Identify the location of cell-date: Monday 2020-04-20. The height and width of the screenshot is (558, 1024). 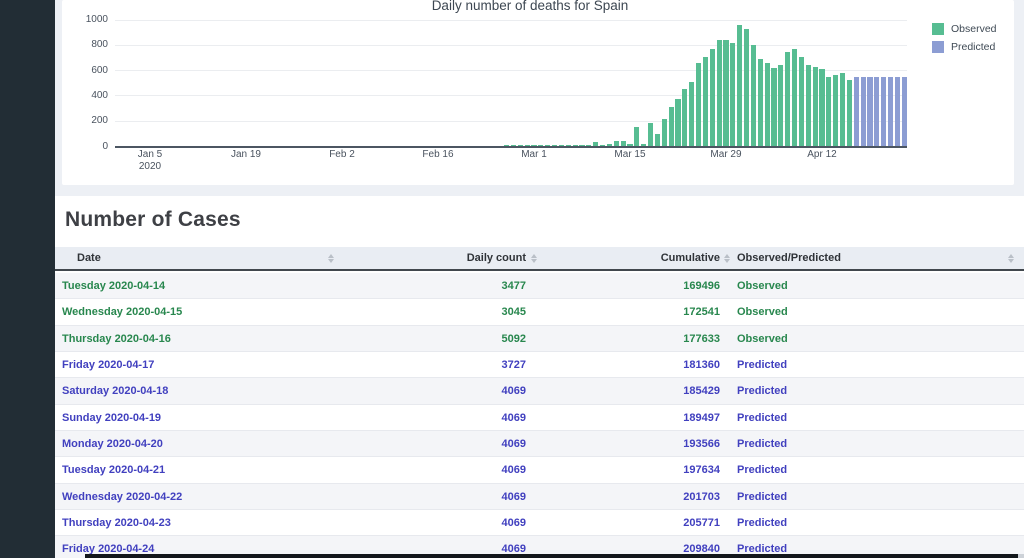
(112, 444).